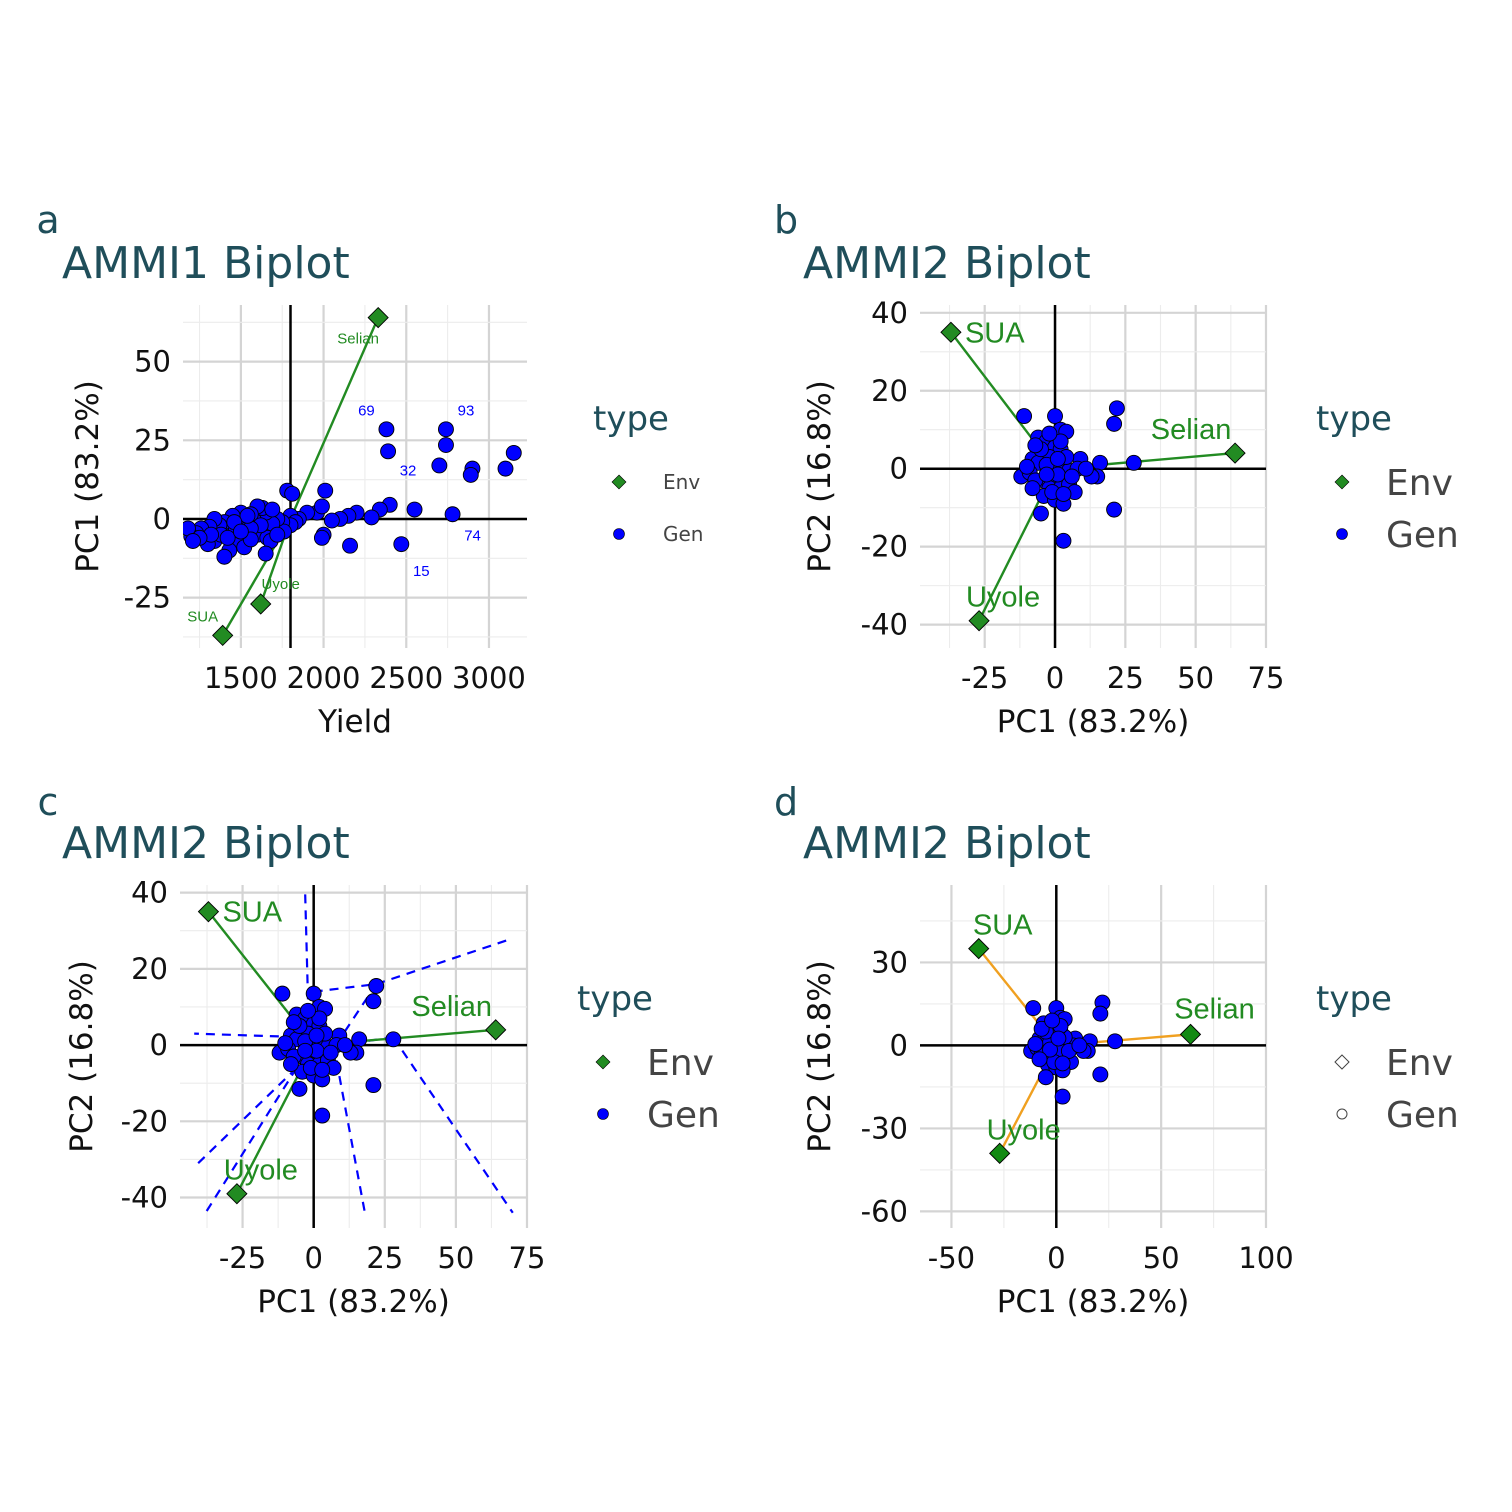 This screenshot has width=1512, height=1512. What do you see at coordinates (241, 678) in the screenshot?
I see `x-tick-label: 1500` at bounding box center [241, 678].